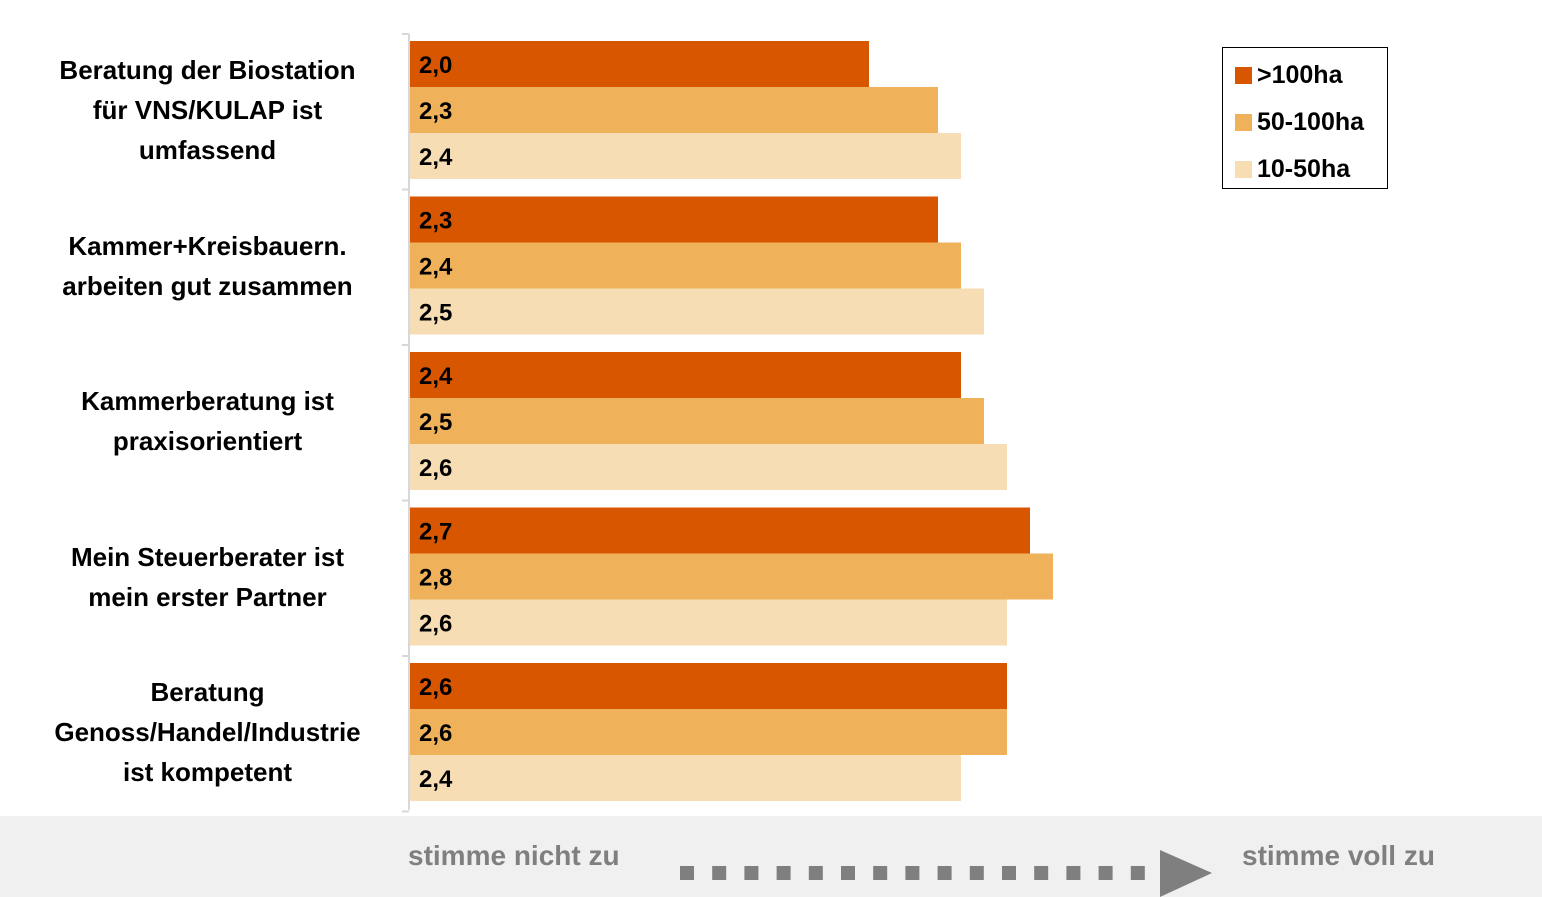  I want to click on category-label-line: Beratung der Biostation, so click(207, 70).